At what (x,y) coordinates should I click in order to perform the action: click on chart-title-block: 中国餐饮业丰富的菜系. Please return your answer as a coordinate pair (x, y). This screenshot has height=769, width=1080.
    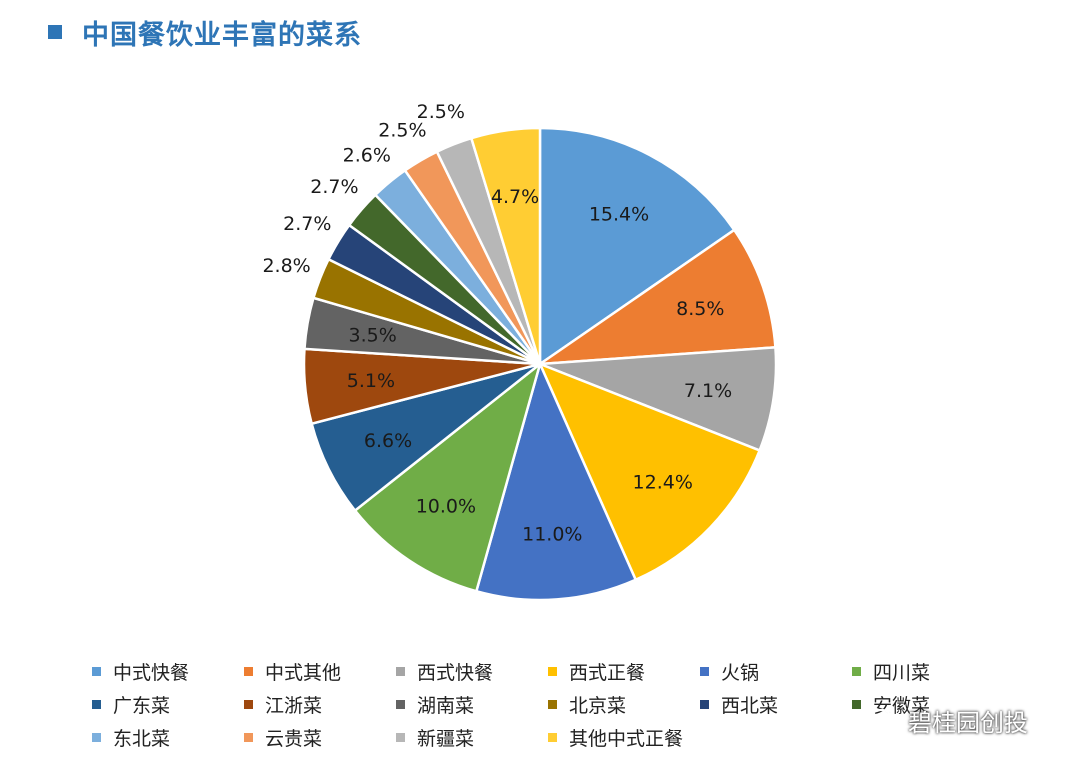
    Looking at the image, I should click on (205, 32).